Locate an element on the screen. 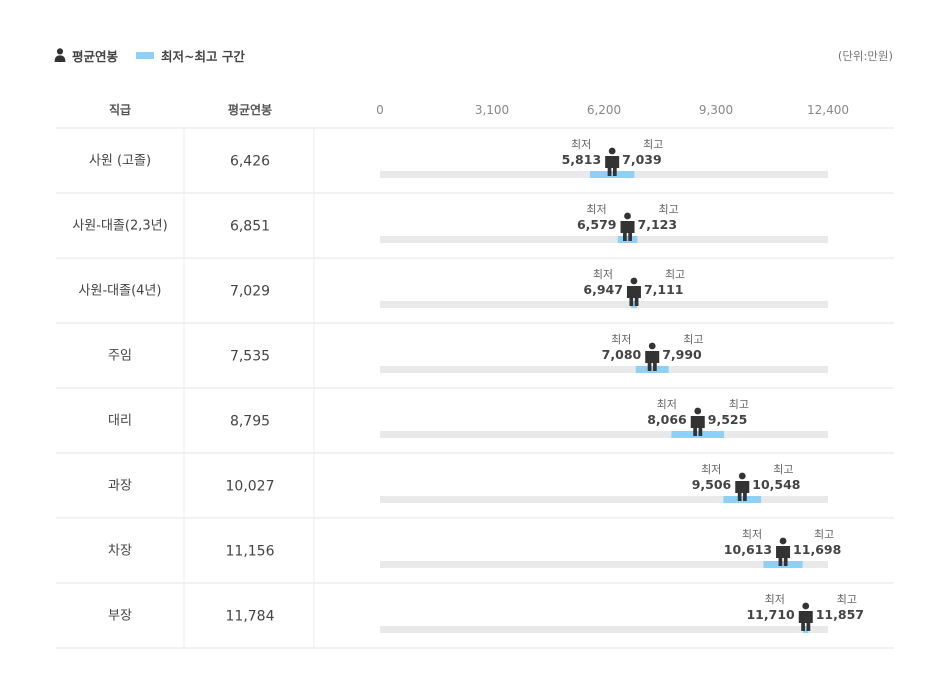 The image size is (949, 694). axis-tick-label: 12,400 is located at coordinates (828, 110).